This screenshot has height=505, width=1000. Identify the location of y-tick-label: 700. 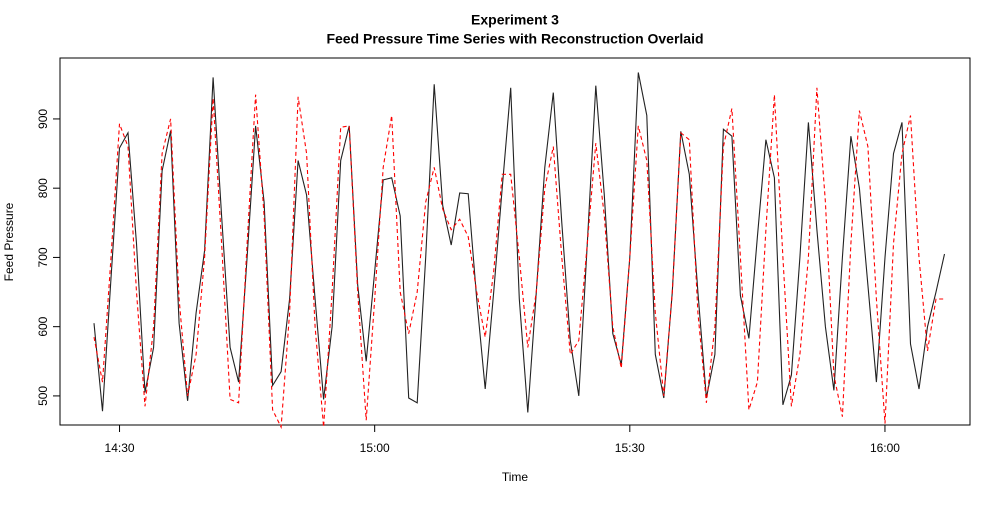
(43, 257).